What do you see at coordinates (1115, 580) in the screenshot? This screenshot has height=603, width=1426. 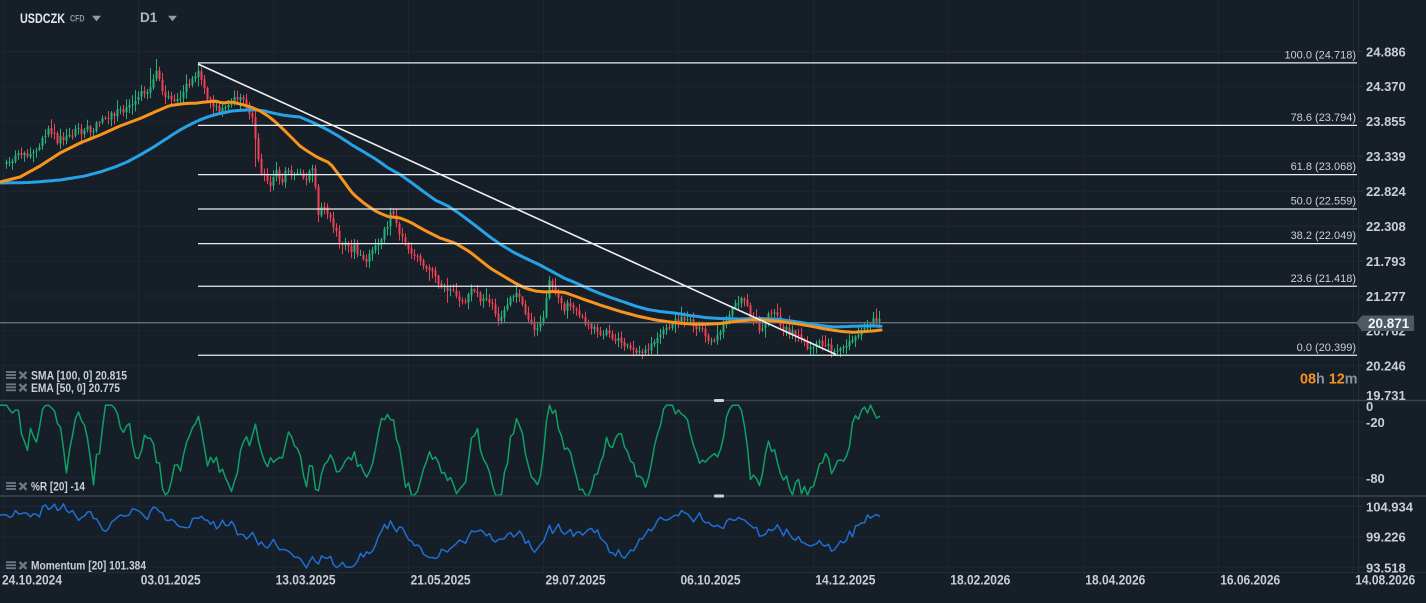 I see `svg-text: 18.04.2026` at bounding box center [1115, 580].